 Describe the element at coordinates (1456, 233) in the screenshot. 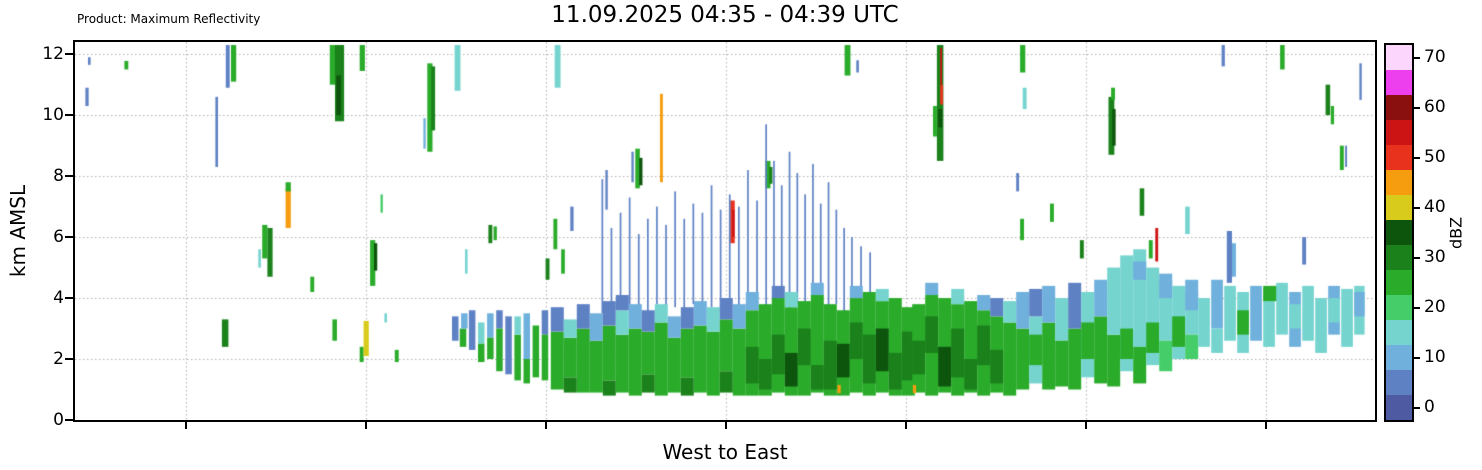

I see `colorbar-label: dBZ` at that location.